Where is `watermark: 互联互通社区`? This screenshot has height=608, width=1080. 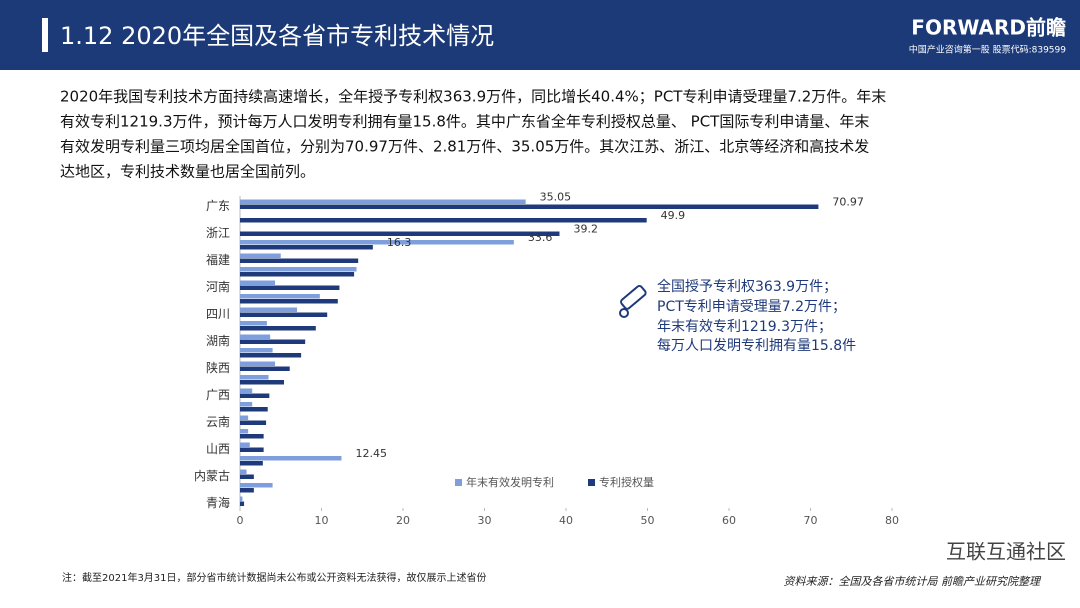
watermark: 互联互通社区 is located at coordinates (1006, 552).